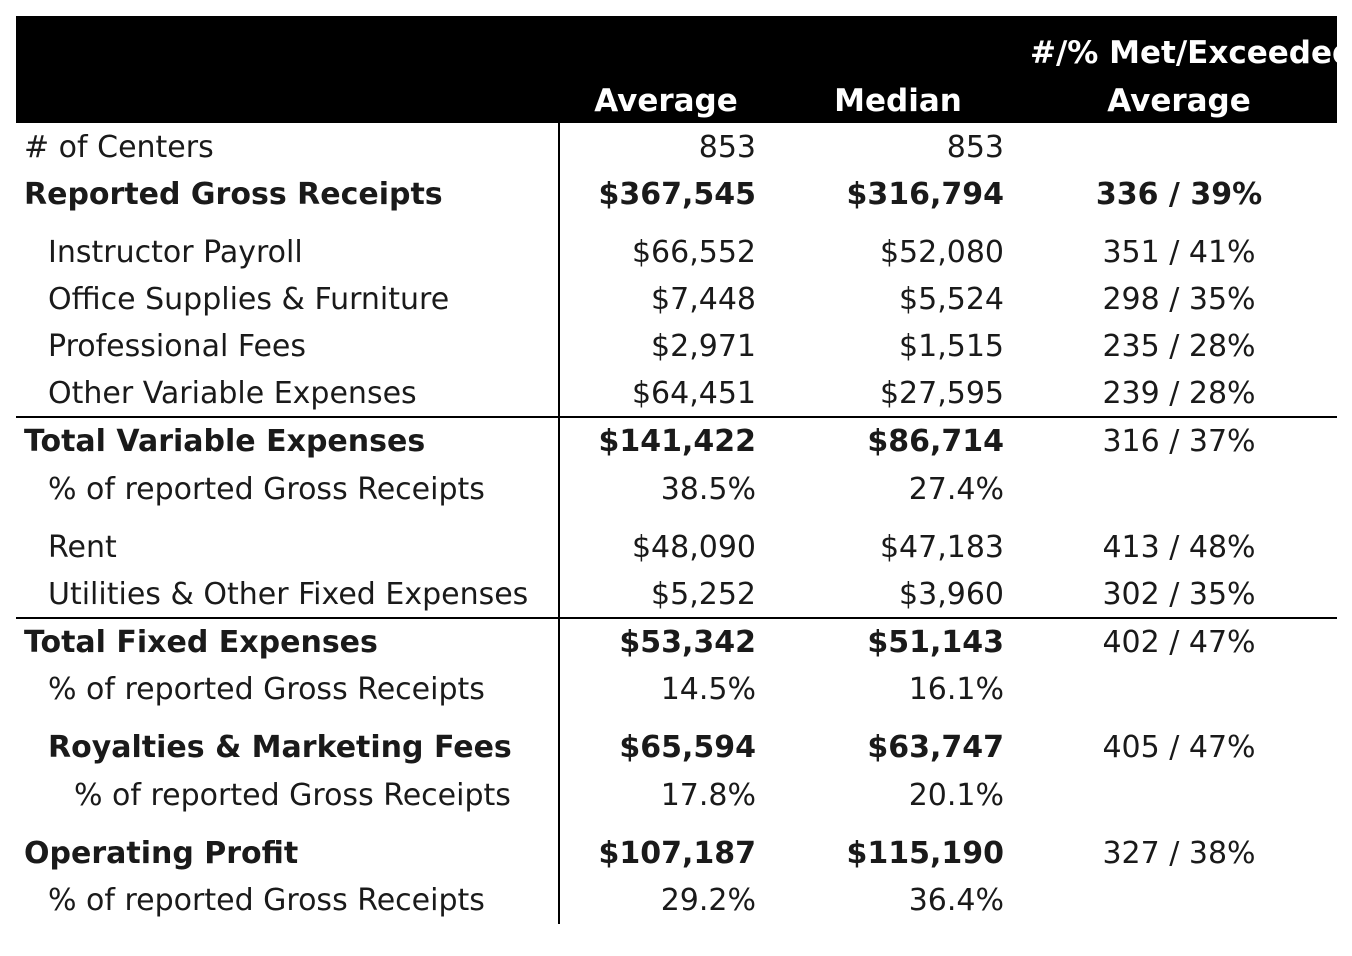  Describe the element at coordinates (708, 795) in the screenshot. I see `row-average: 17.8%` at that location.